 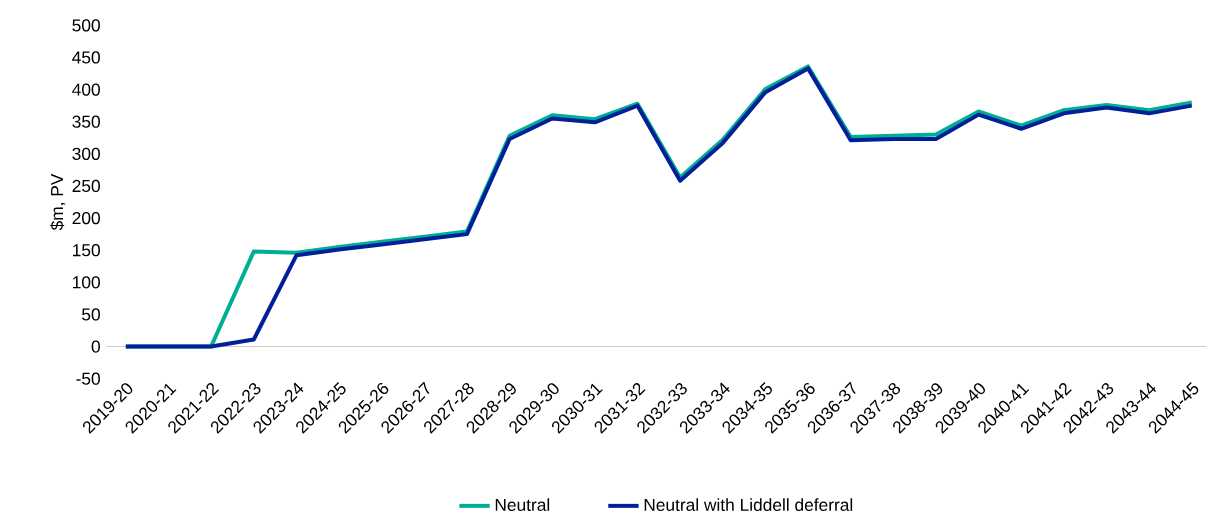 What do you see at coordinates (95, 346) in the screenshot?
I see `y-tick-label: 0` at bounding box center [95, 346].